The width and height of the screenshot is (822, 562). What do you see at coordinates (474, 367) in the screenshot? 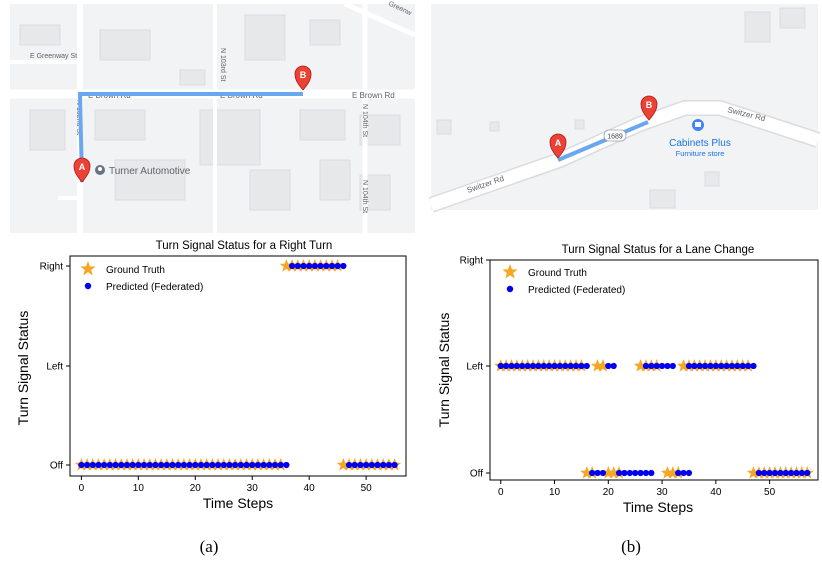
I see `y-tick-label: Left` at bounding box center [474, 367].